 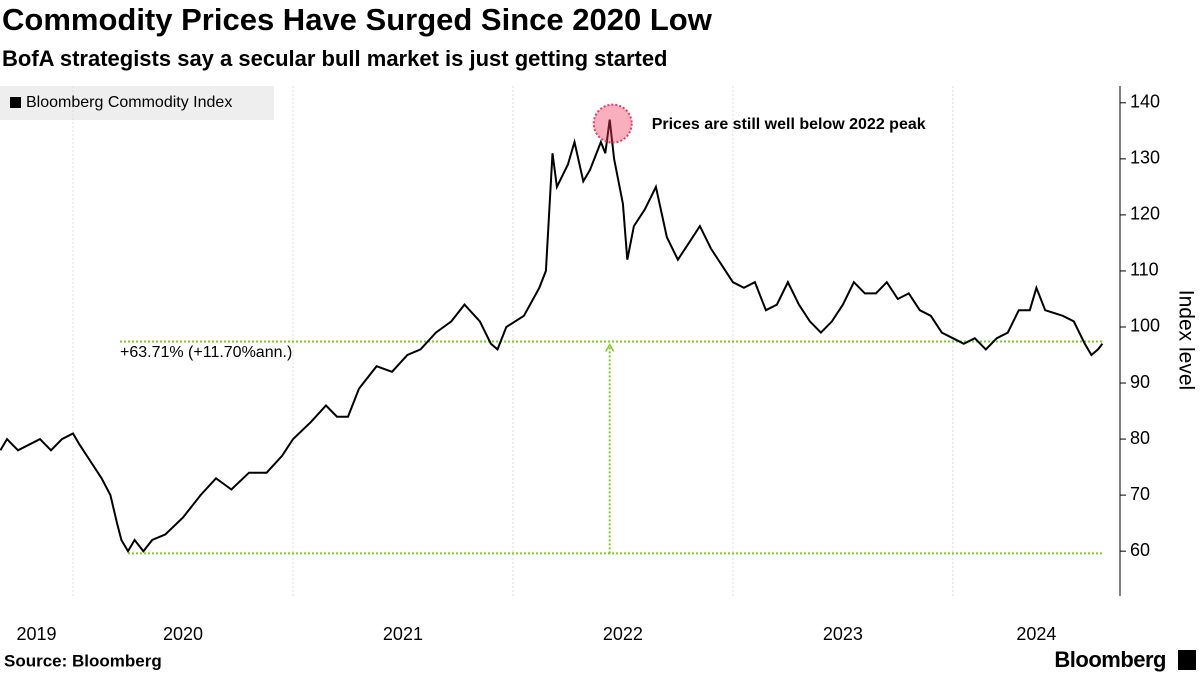 What do you see at coordinates (1036, 634) in the screenshot?
I see `x-tick-label: 2024` at bounding box center [1036, 634].